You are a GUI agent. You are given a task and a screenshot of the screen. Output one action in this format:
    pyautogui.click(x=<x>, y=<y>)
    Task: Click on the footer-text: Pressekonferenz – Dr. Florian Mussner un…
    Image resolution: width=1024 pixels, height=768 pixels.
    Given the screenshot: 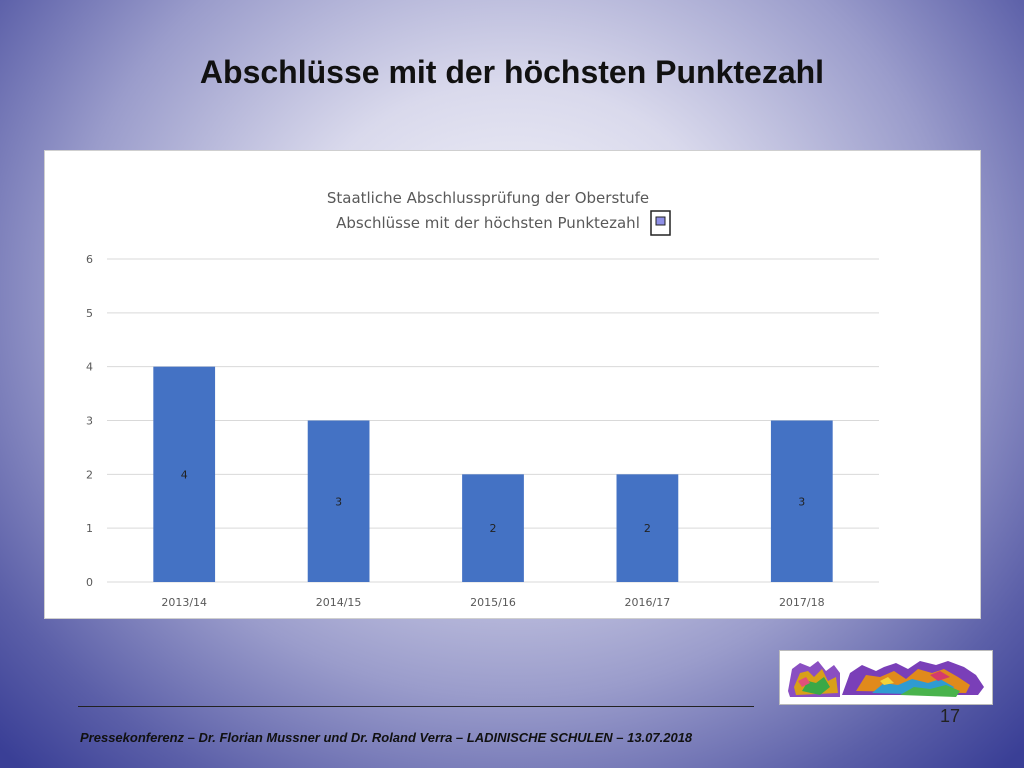 What is the action you would take?
    pyautogui.click(x=386, y=737)
    